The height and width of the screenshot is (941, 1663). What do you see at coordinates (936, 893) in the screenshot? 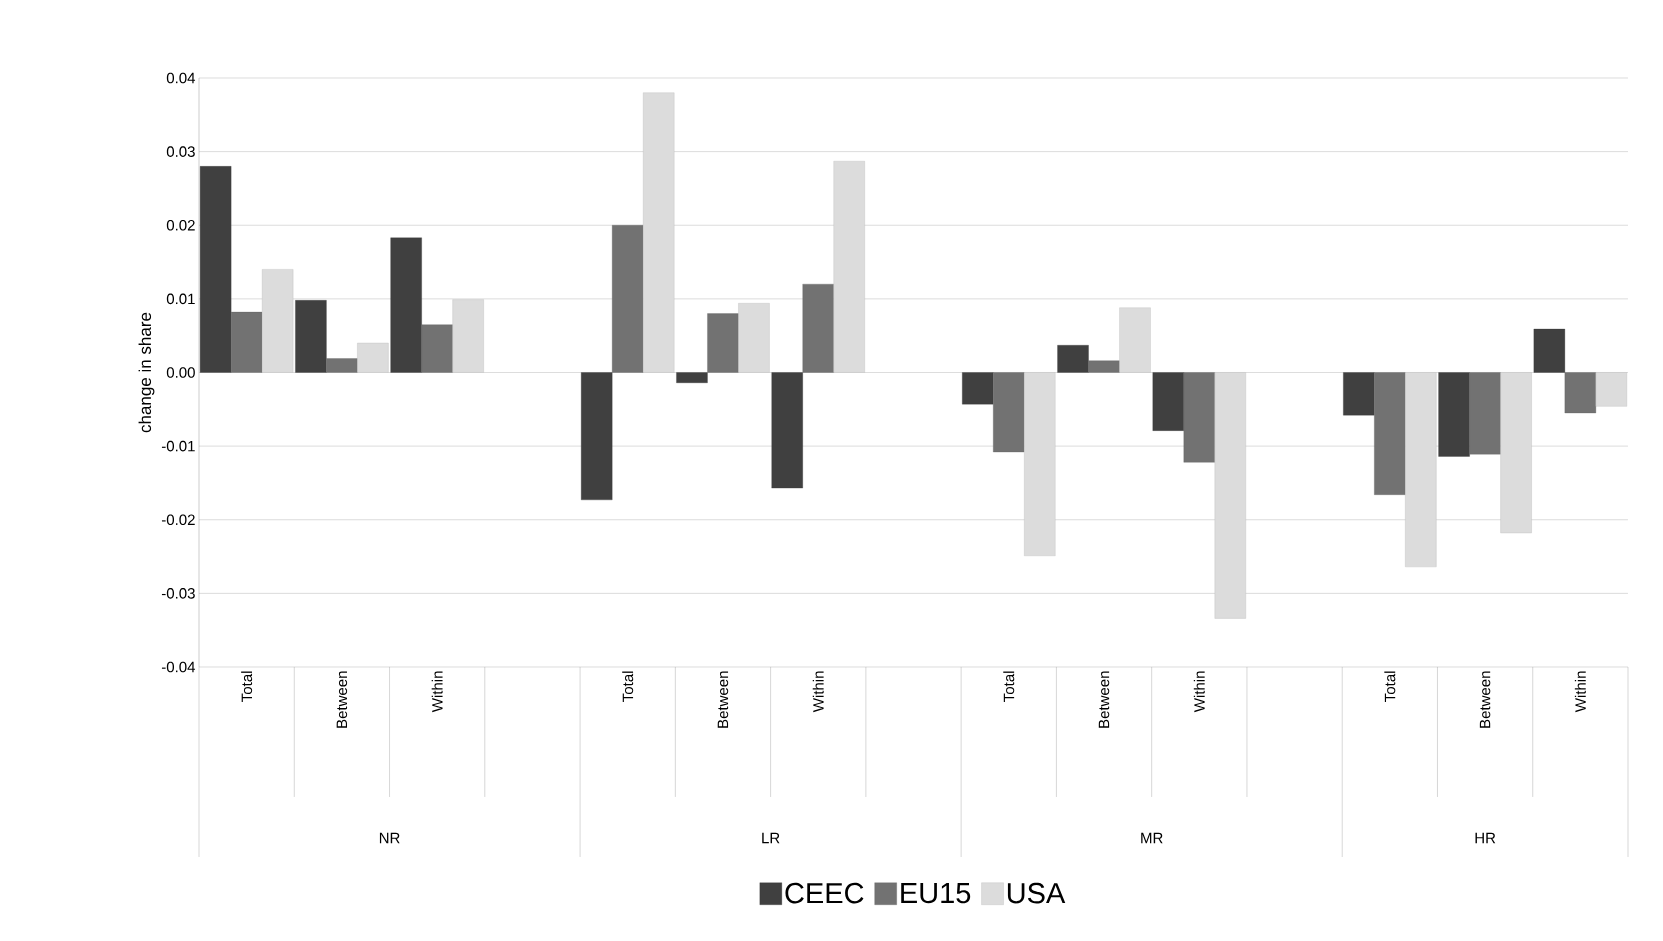
I see `legend-label: EU15` at bounding box center [936, 893].